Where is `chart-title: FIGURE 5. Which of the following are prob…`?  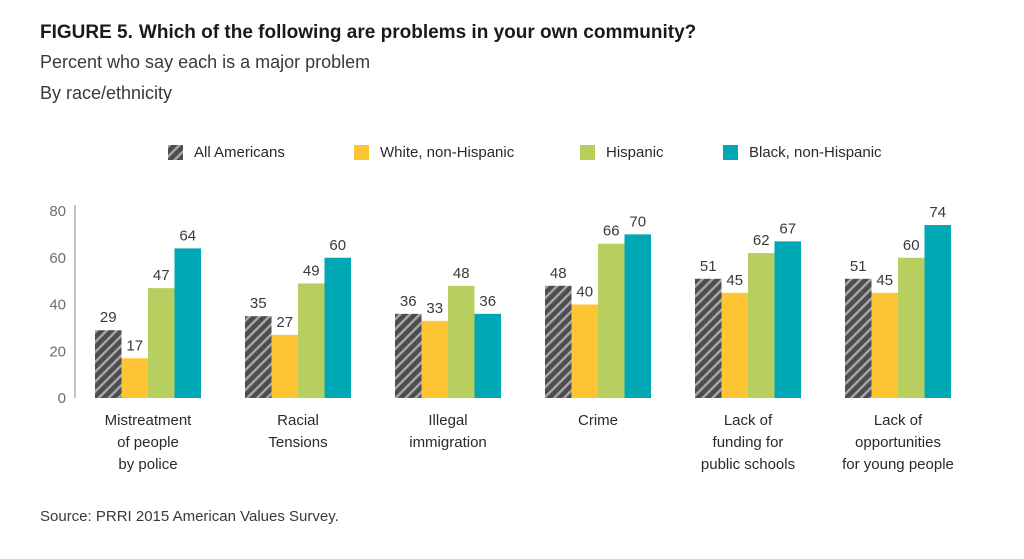 chart-title: FIGURE 5. Which of the following are prob… is located at coordinates (368, 33).